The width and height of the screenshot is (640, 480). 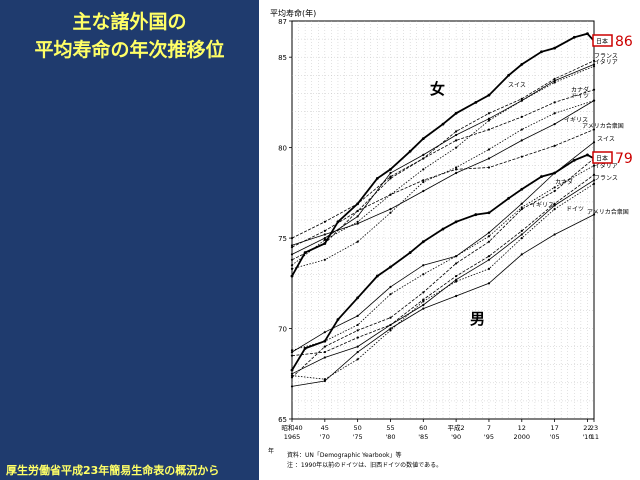 What do you see at coordinates (602, 40) in the screenshot?
I see `highlight-box-female` at bounding box center [602, 40].